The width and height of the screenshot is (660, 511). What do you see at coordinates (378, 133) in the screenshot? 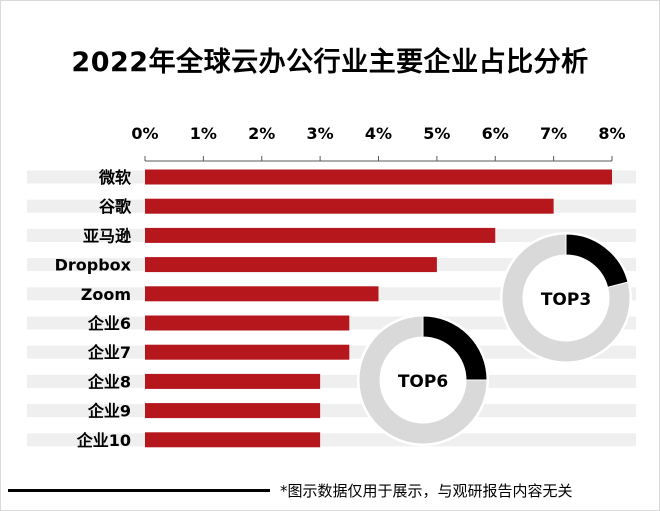
I see `x-tick-label: 4%` at bounding box center [378, 133].